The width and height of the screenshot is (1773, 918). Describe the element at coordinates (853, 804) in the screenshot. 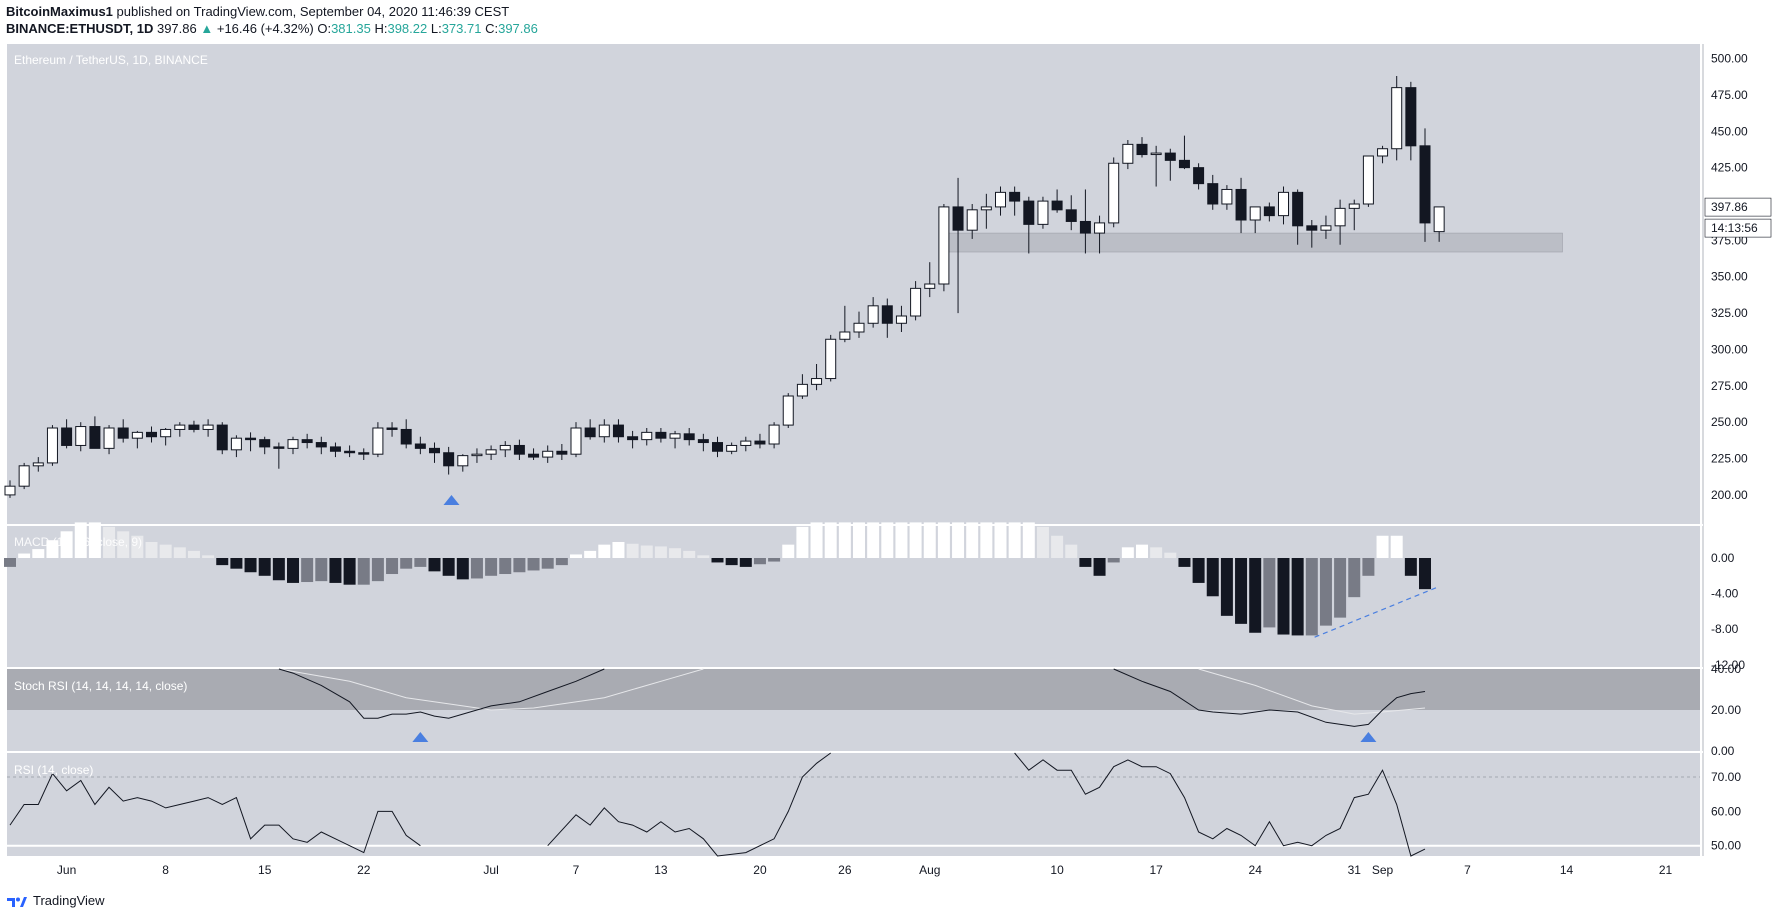

I see `rsi-pane-bg` at that location.